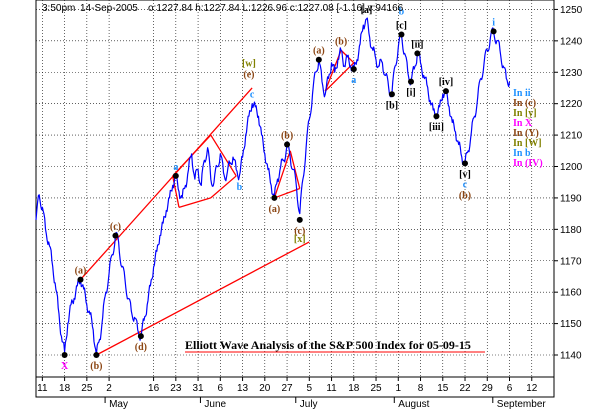 Image resolution: width=600 pixels, height=416 pixels. I want to click on y-tick-label: 1220, so click(571, 104).